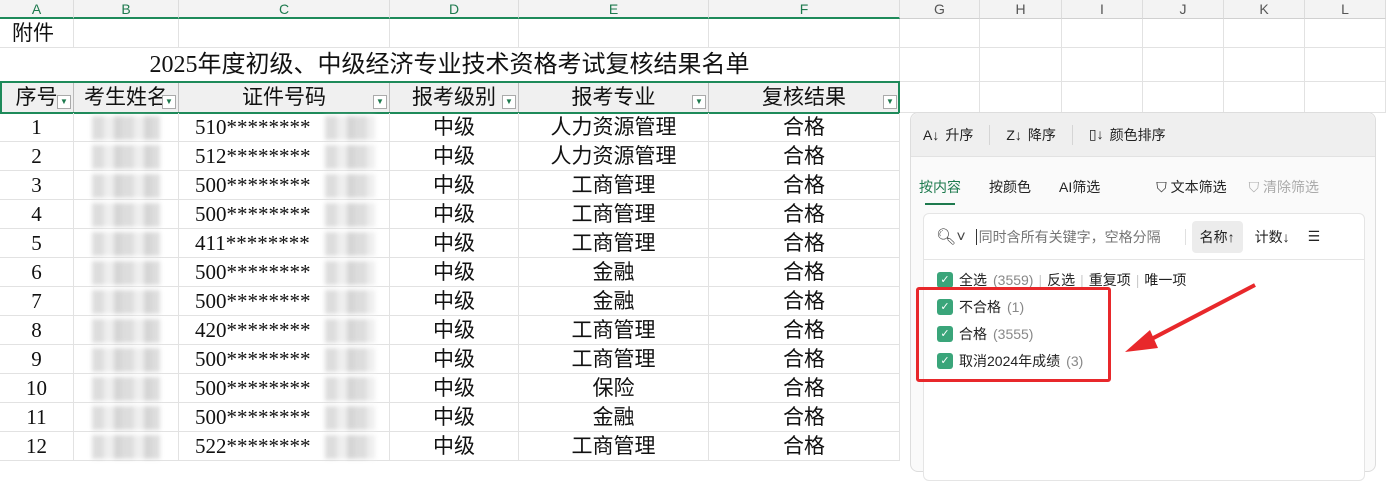 This screenshot has width=1386, height=481. I want to click on cell-id: 512********, so click(284, 156).